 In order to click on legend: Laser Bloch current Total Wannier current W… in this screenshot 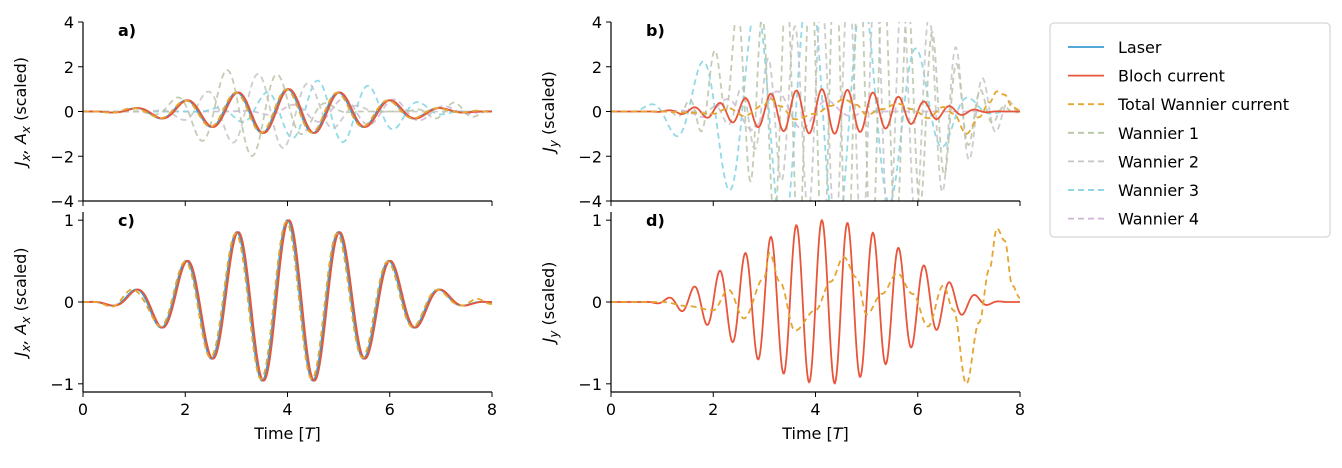, I will do `click(1190, 130)`.